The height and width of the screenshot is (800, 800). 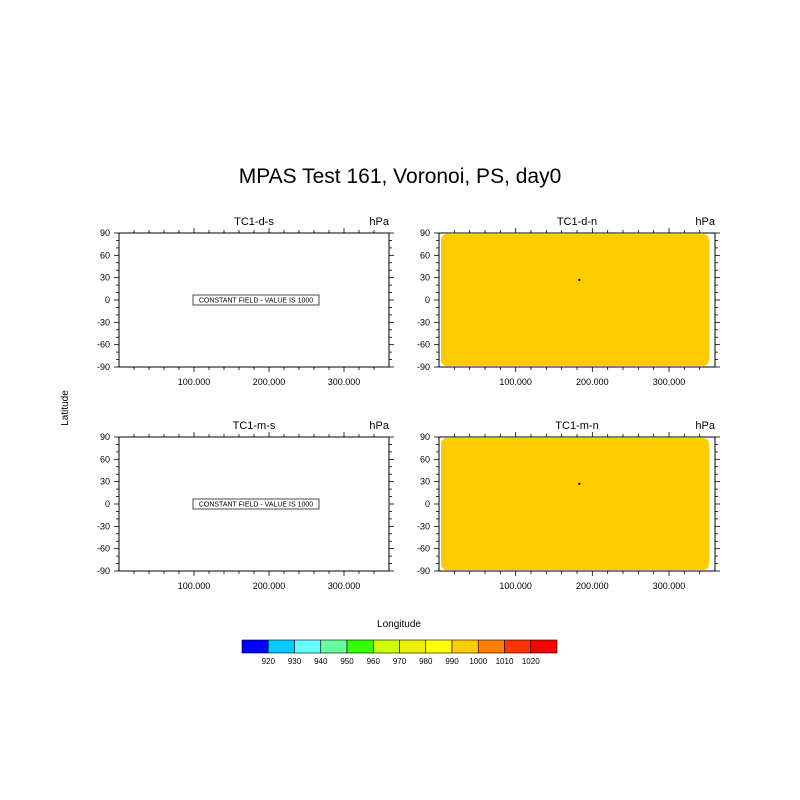 What do you see at coordinates (254, 222) in the screenshot?
I see `panel-title: TC1-d-s` at bounding box center [254, 222].